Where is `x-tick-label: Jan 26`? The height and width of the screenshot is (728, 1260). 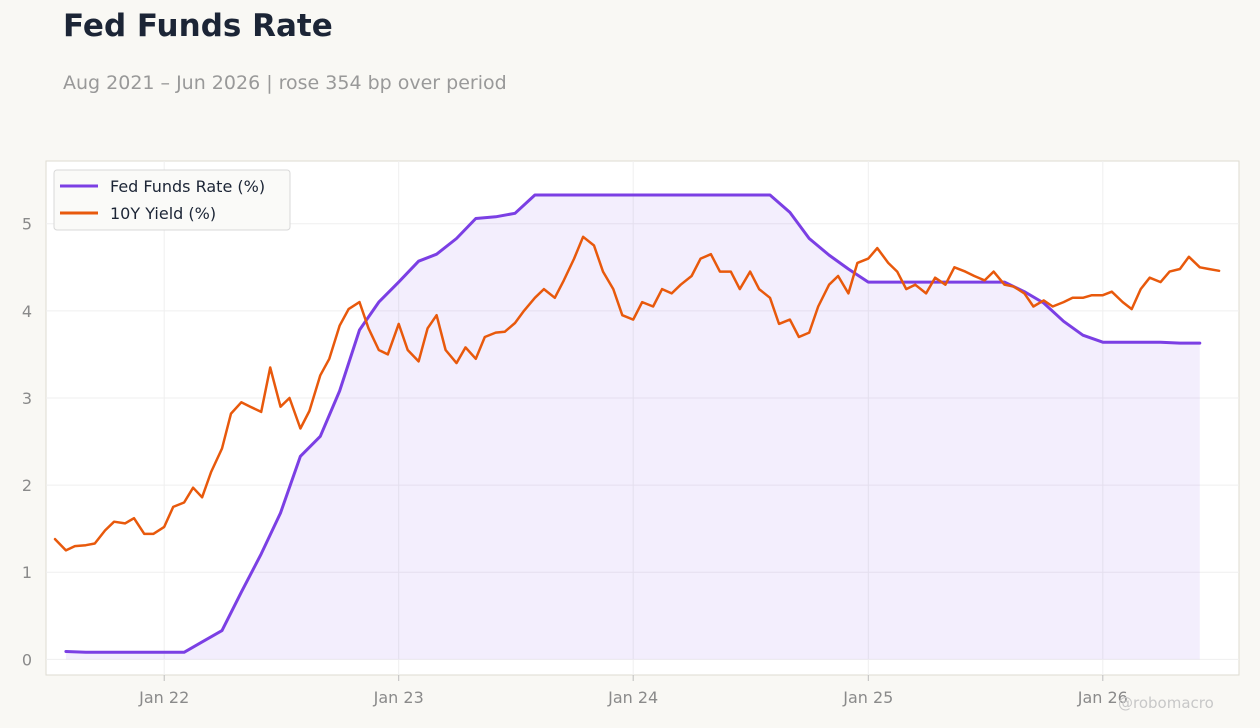
x-tick-label: Jan 26 is located at coordinates (1102, 697).